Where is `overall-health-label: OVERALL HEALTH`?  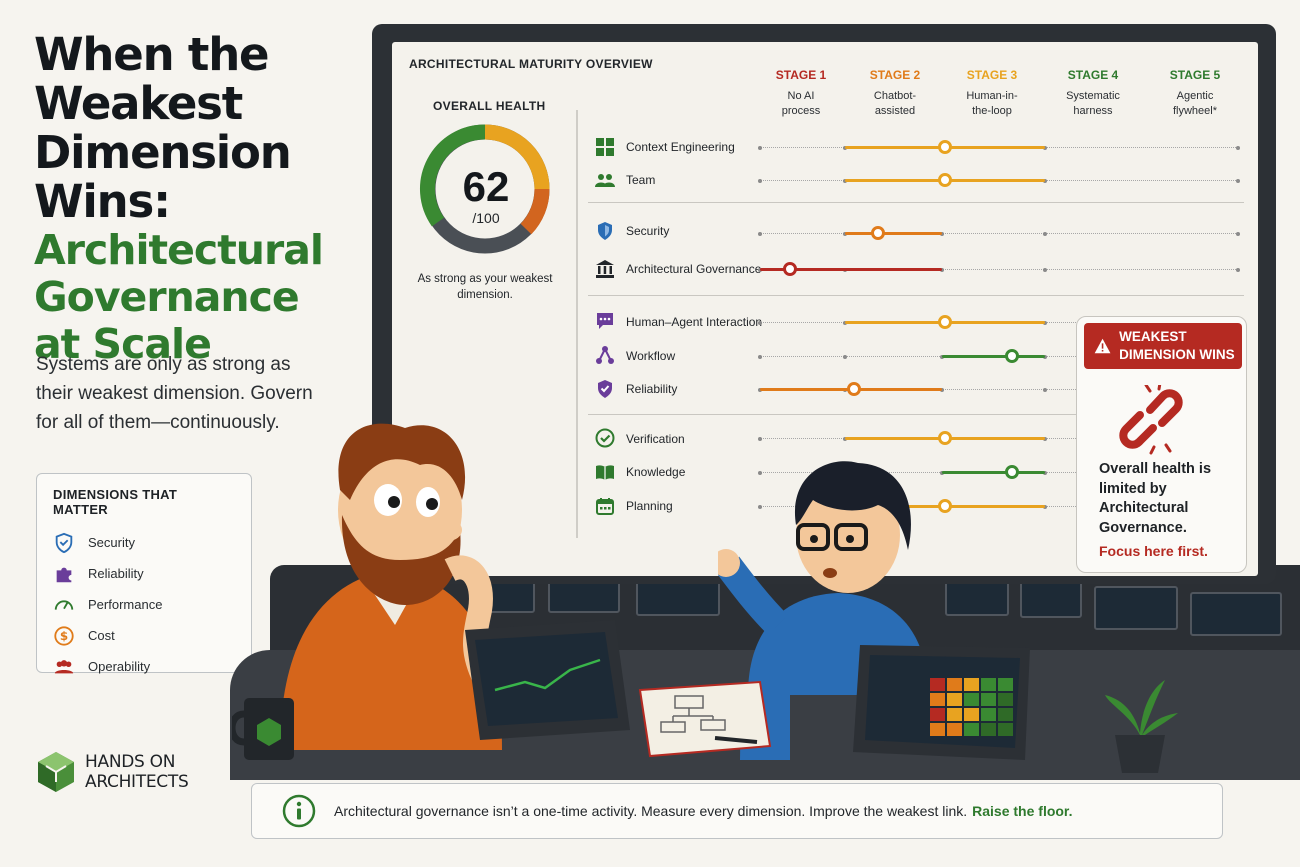 overall-health-label: OVERALL HEALTH is located at coordinates (489, 106).